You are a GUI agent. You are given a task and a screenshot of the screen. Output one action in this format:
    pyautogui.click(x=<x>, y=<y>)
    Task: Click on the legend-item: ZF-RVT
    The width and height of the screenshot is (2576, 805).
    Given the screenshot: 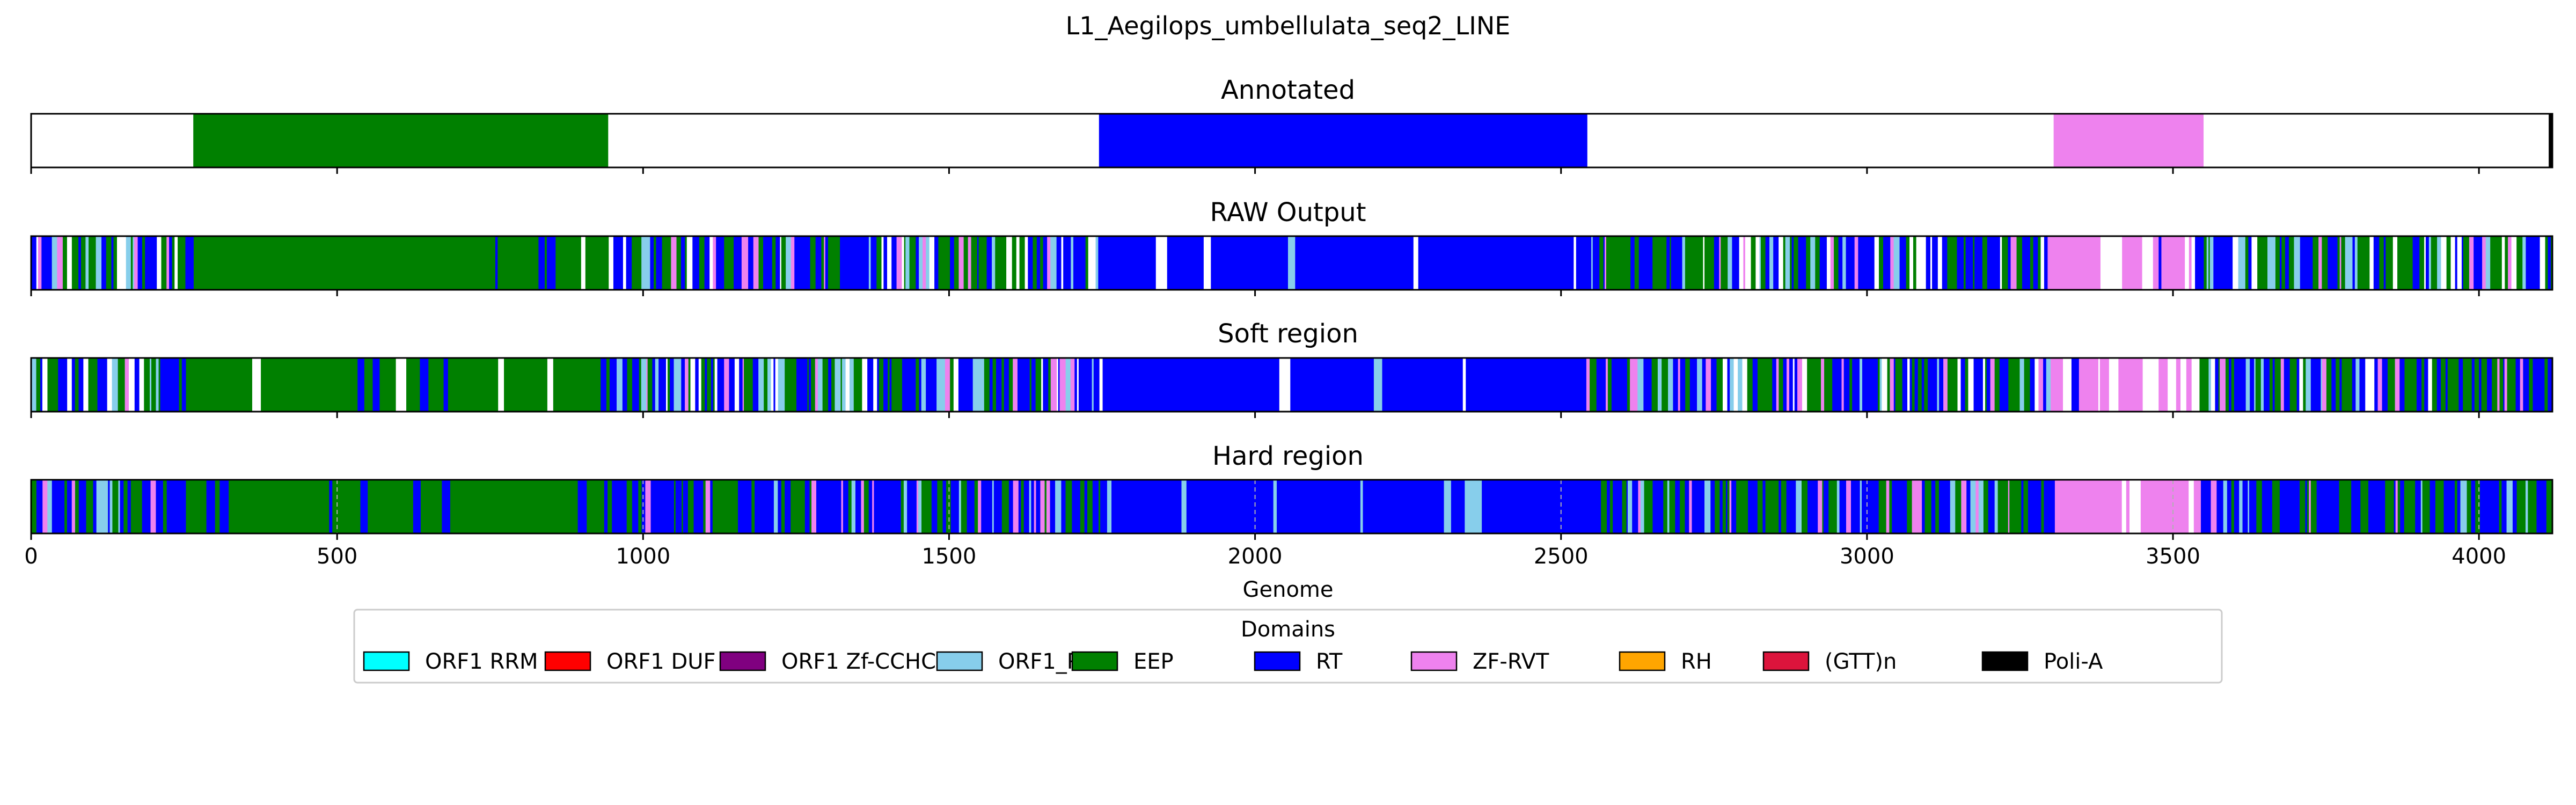 What is the action you would take?
    pyautogui.click(x=1479, y=661)
    